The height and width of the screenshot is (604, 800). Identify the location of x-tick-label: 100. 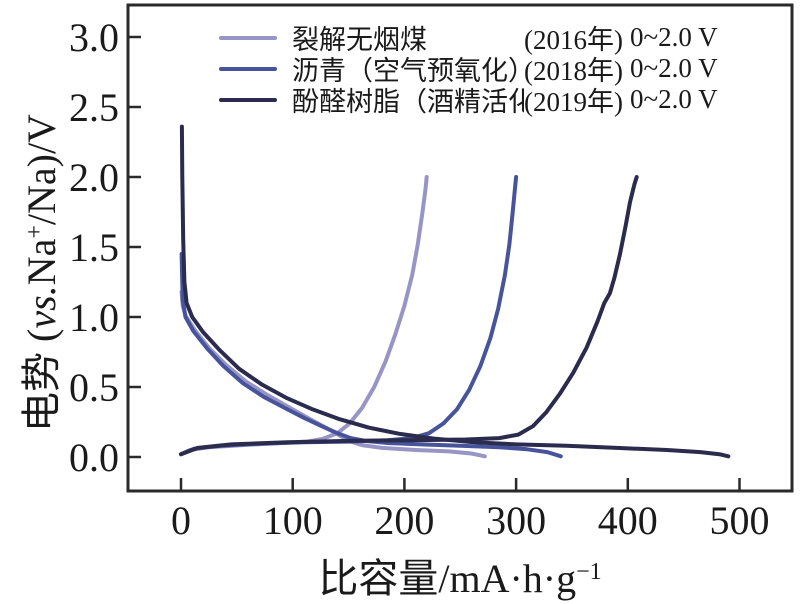
(293, 520).